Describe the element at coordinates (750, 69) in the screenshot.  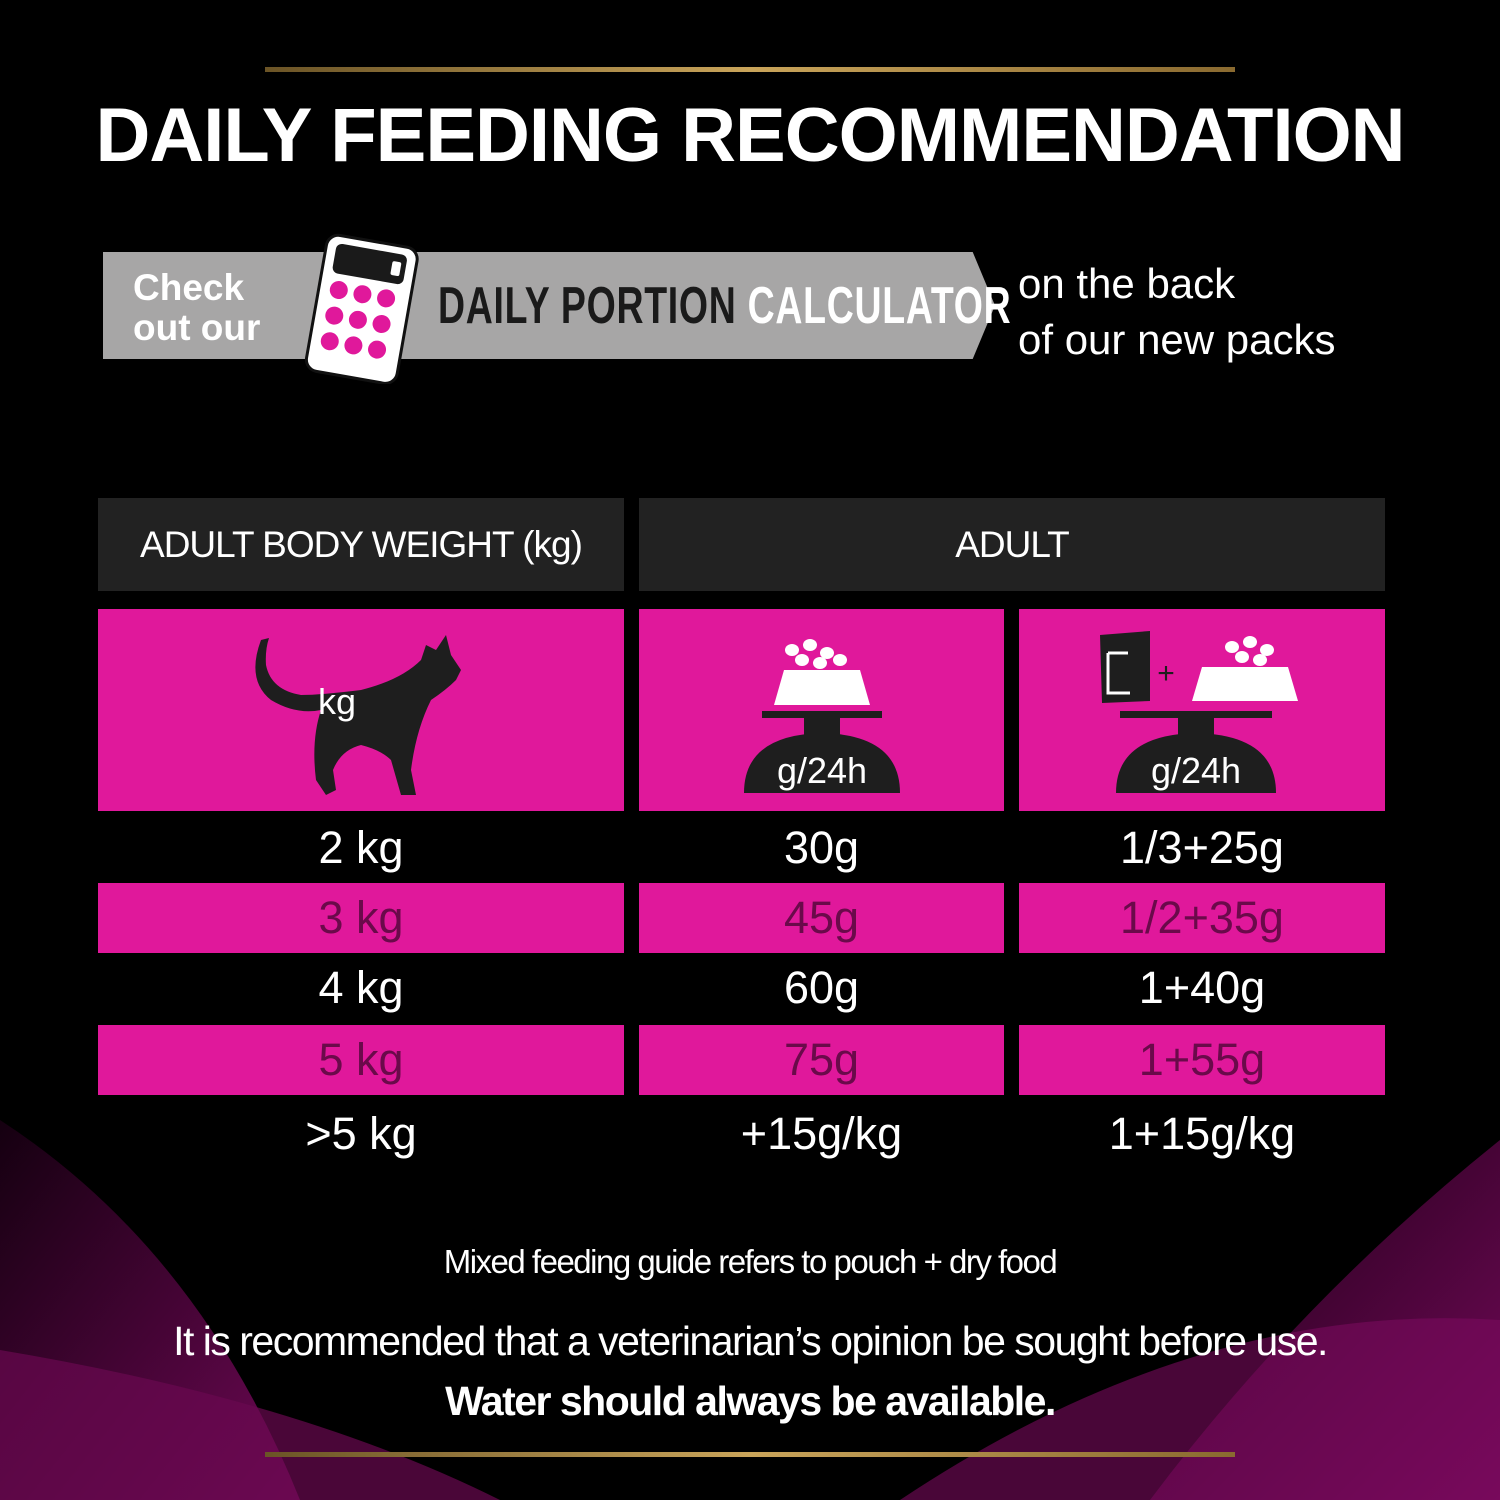
I see `top-gold-divider` at that location.